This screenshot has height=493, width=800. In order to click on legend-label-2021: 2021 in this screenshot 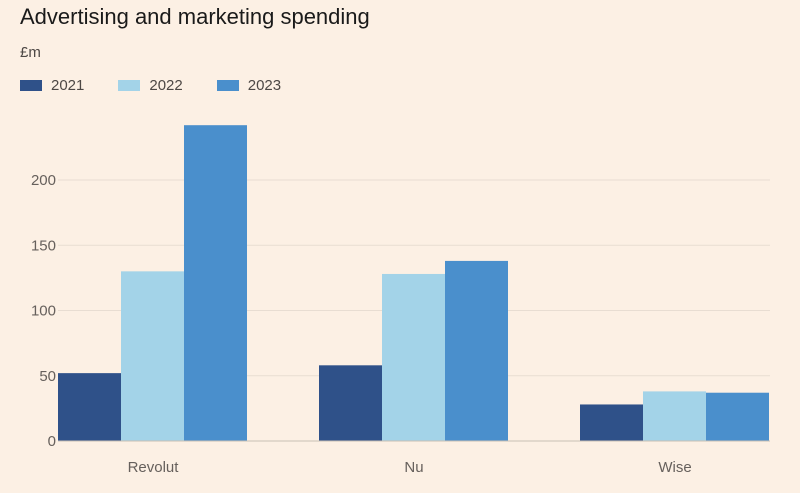, I will do `click(68, 85)`.